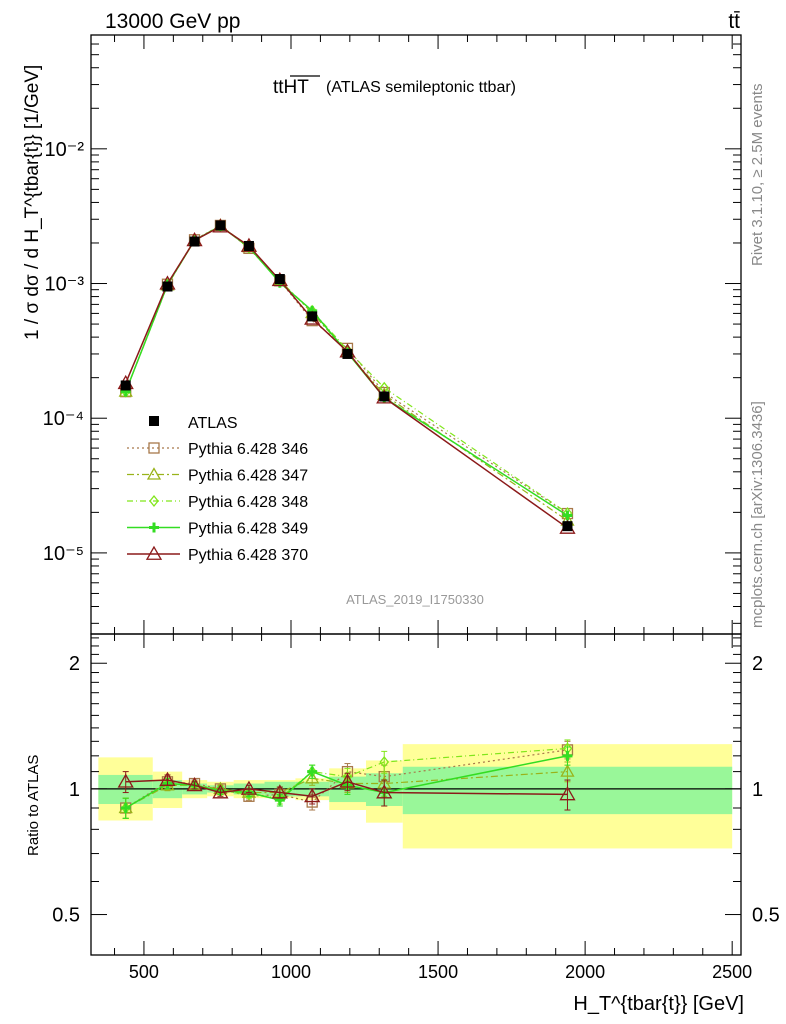 The height and width of the screenshot is (1024, 786). Describe the element at coordinates (421, 87) in the screenshot. I see `plot-title-sub: (ATLAS semileptonic ttbar)` at that location.